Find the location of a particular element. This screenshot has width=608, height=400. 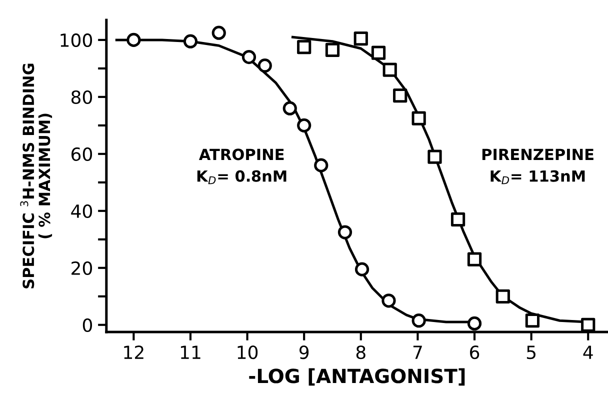

y-tick-label: 0 is located at coordinates (87, 325).